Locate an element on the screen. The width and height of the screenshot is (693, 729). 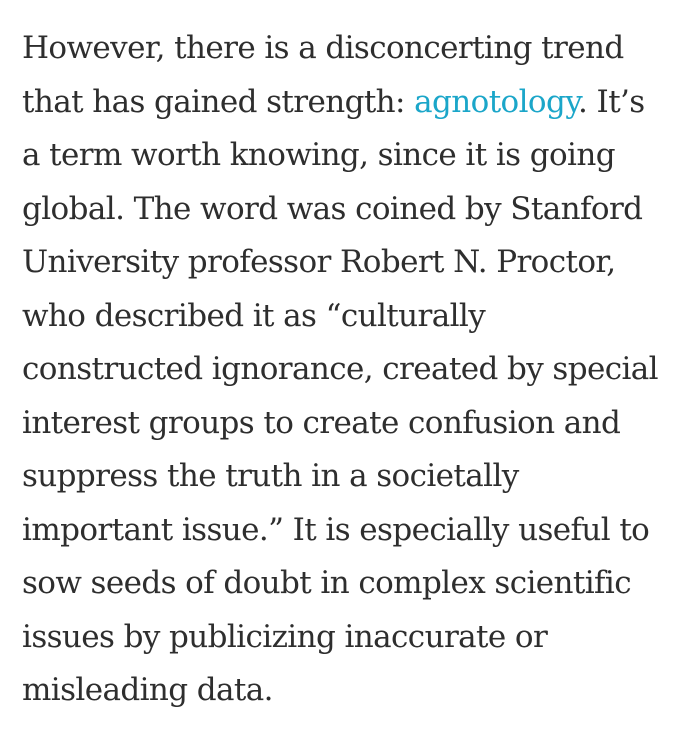
paragraph-line: misleading data. is located at coordinates (148, 690).